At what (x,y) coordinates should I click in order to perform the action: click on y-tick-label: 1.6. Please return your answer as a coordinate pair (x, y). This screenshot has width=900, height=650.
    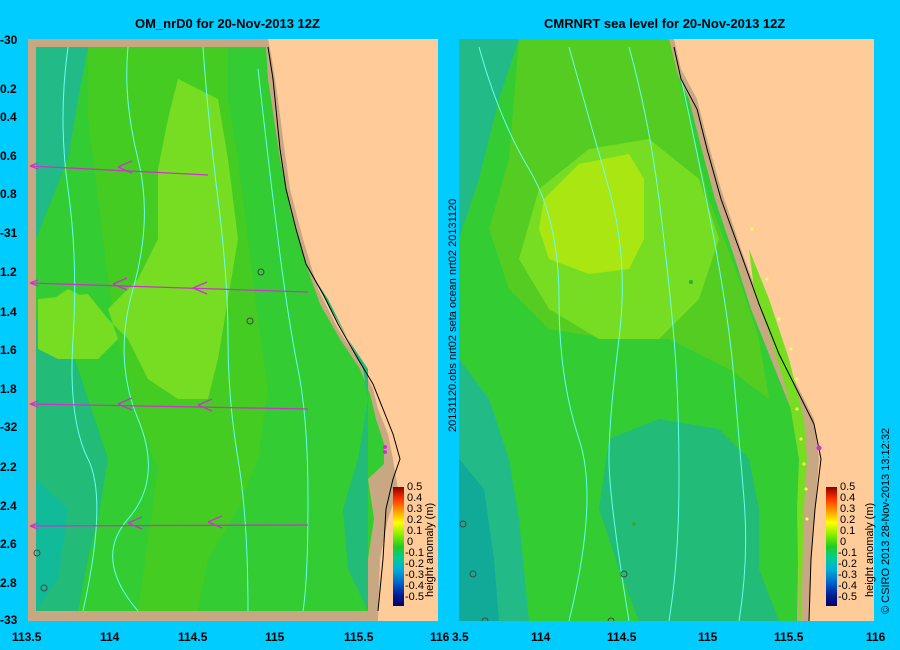
    Looking at the image, I should click on (8, 350).